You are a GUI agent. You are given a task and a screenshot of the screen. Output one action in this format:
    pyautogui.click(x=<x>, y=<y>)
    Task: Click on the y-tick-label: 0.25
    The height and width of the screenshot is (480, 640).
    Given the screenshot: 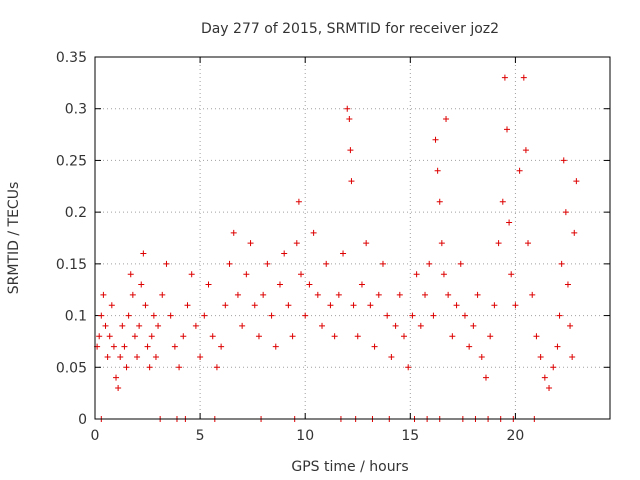 What is the action you would take?
    pyautogui.click(x=71, y=161)
    